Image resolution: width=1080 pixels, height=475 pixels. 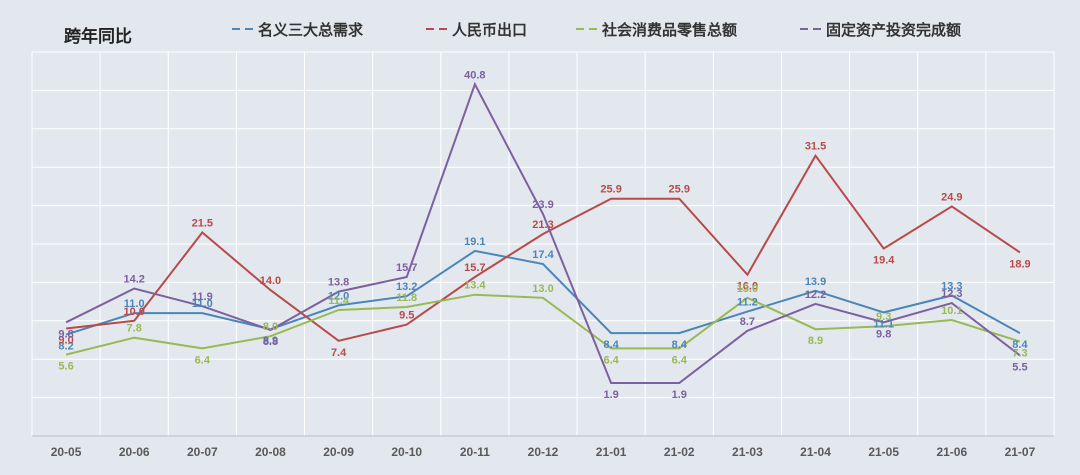 I want to click on x-tick-label: 20-09, so click(x=338, y=452).